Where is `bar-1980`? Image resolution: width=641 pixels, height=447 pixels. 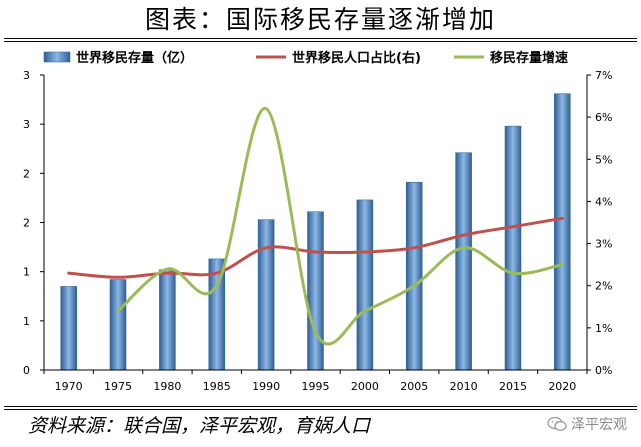 bar-1980 is located at coordinates (167, 320).